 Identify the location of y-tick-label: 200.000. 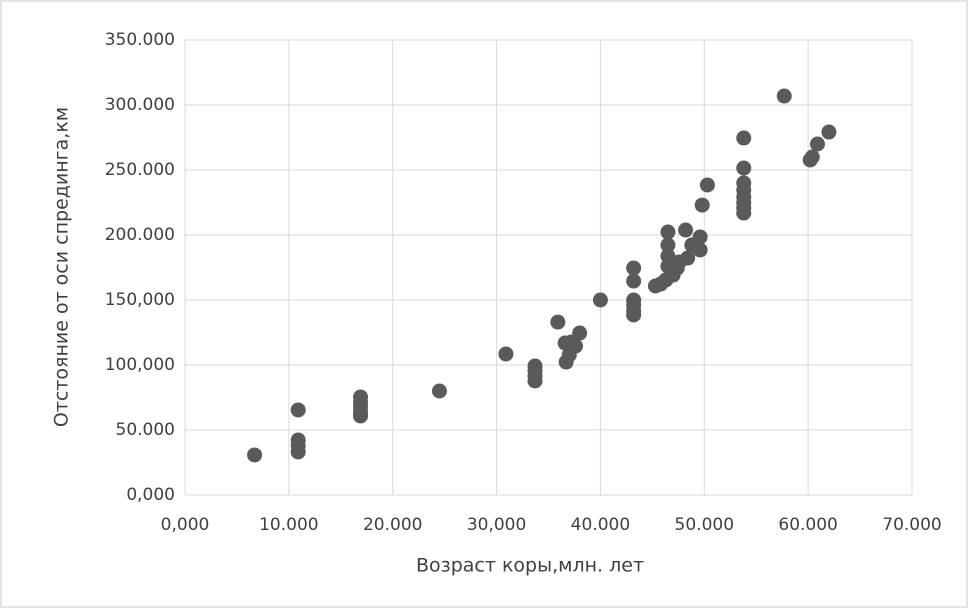
(140, 235).